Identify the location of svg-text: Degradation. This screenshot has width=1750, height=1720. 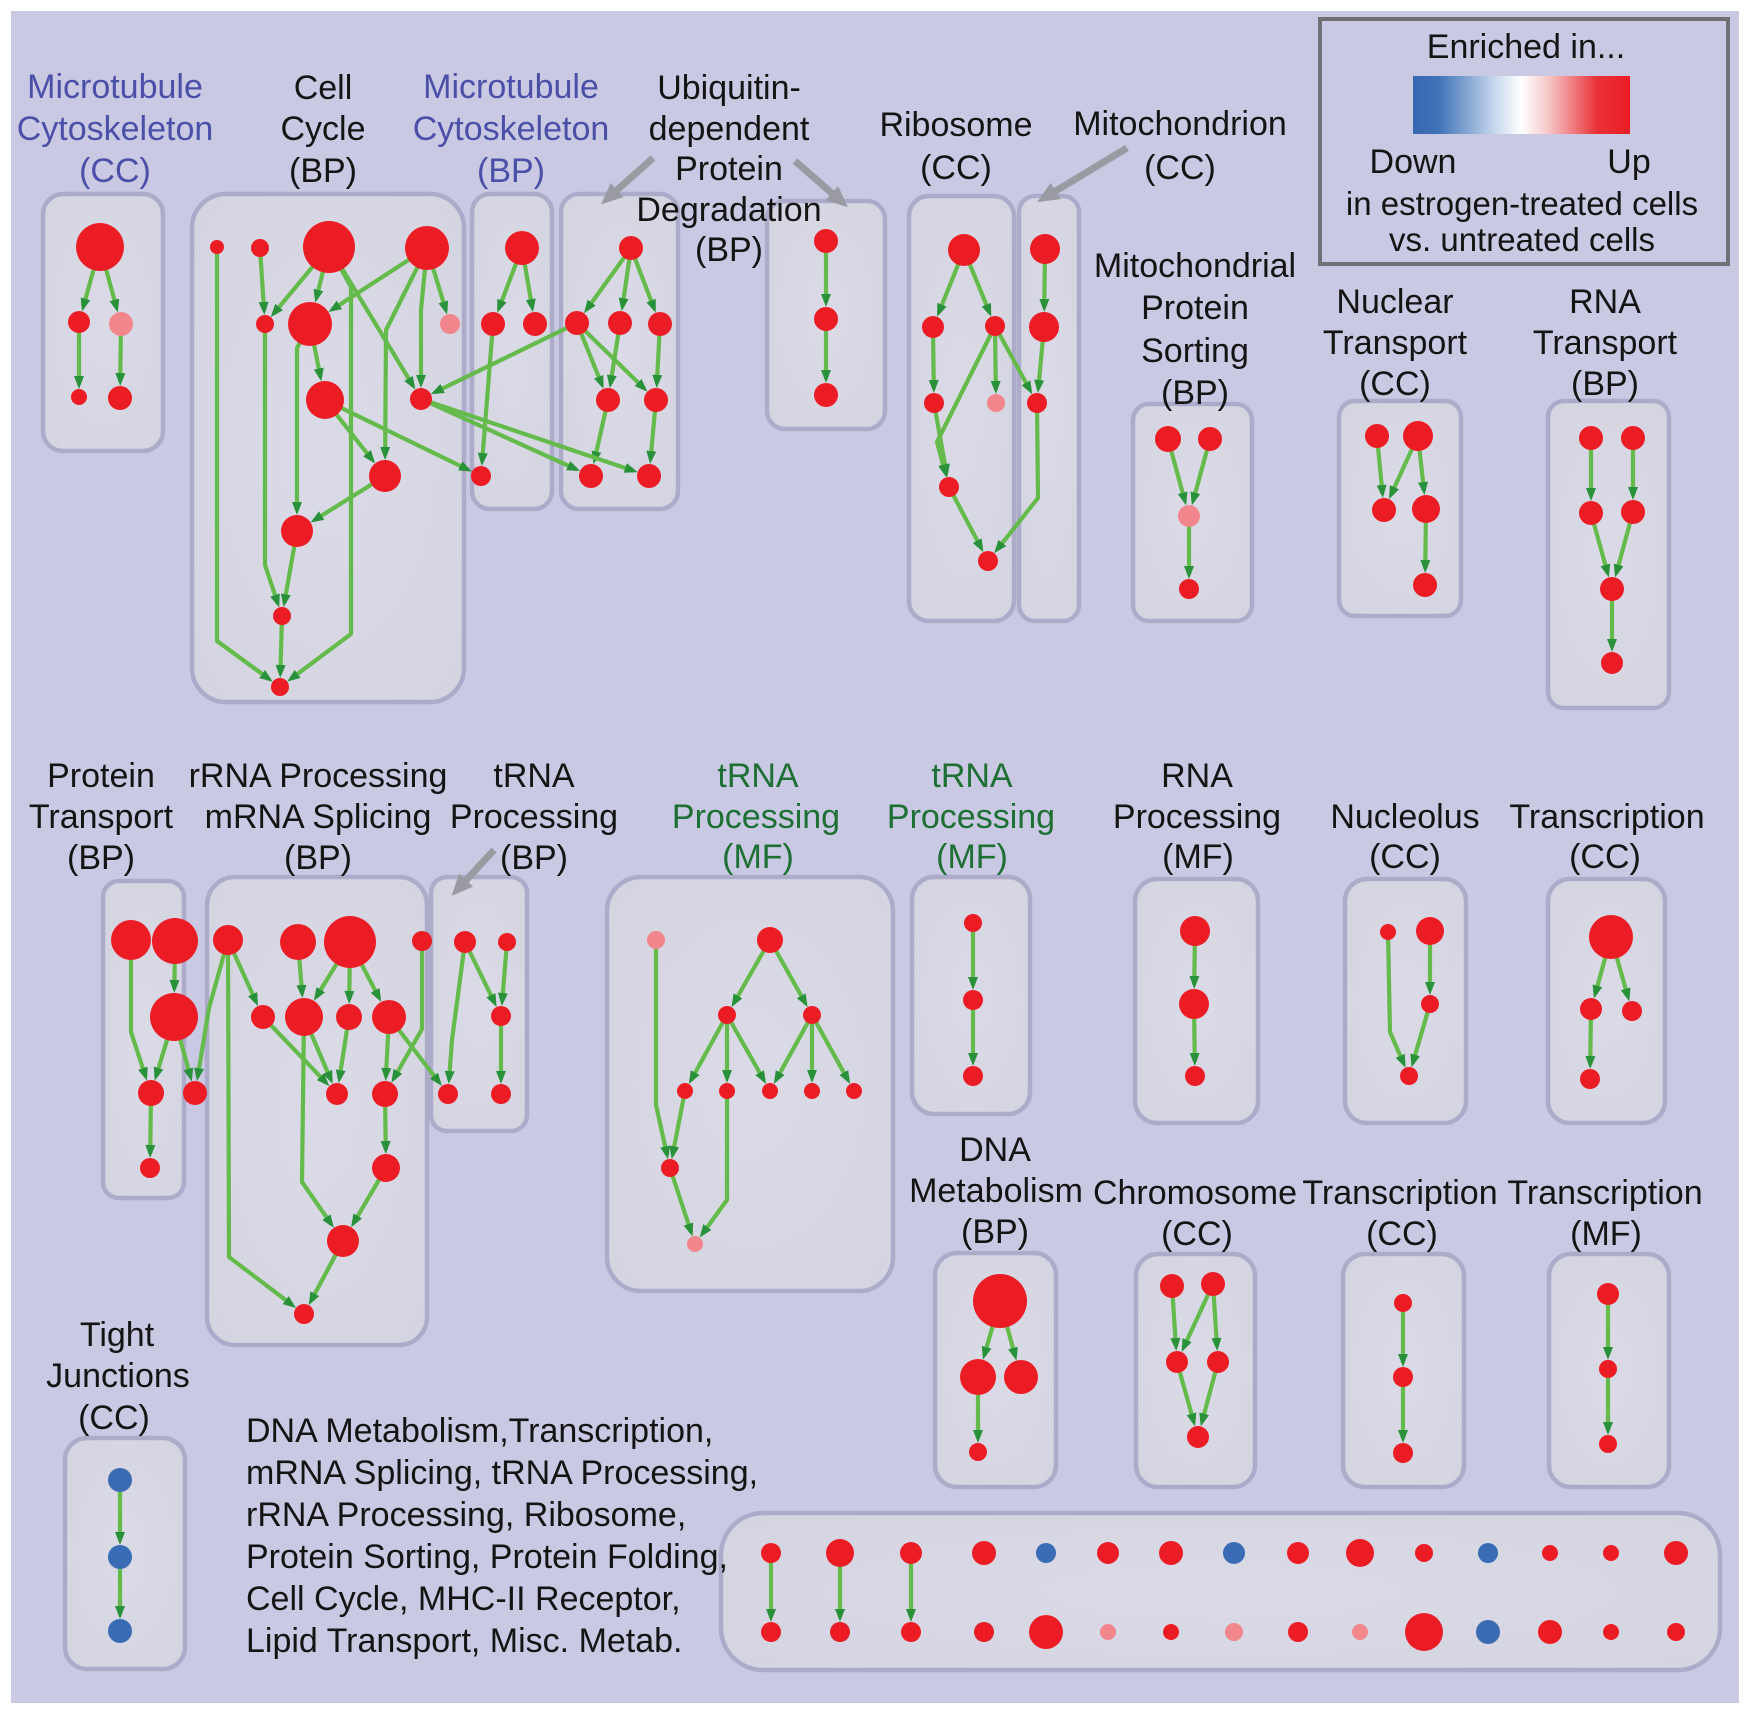
(728, 210).